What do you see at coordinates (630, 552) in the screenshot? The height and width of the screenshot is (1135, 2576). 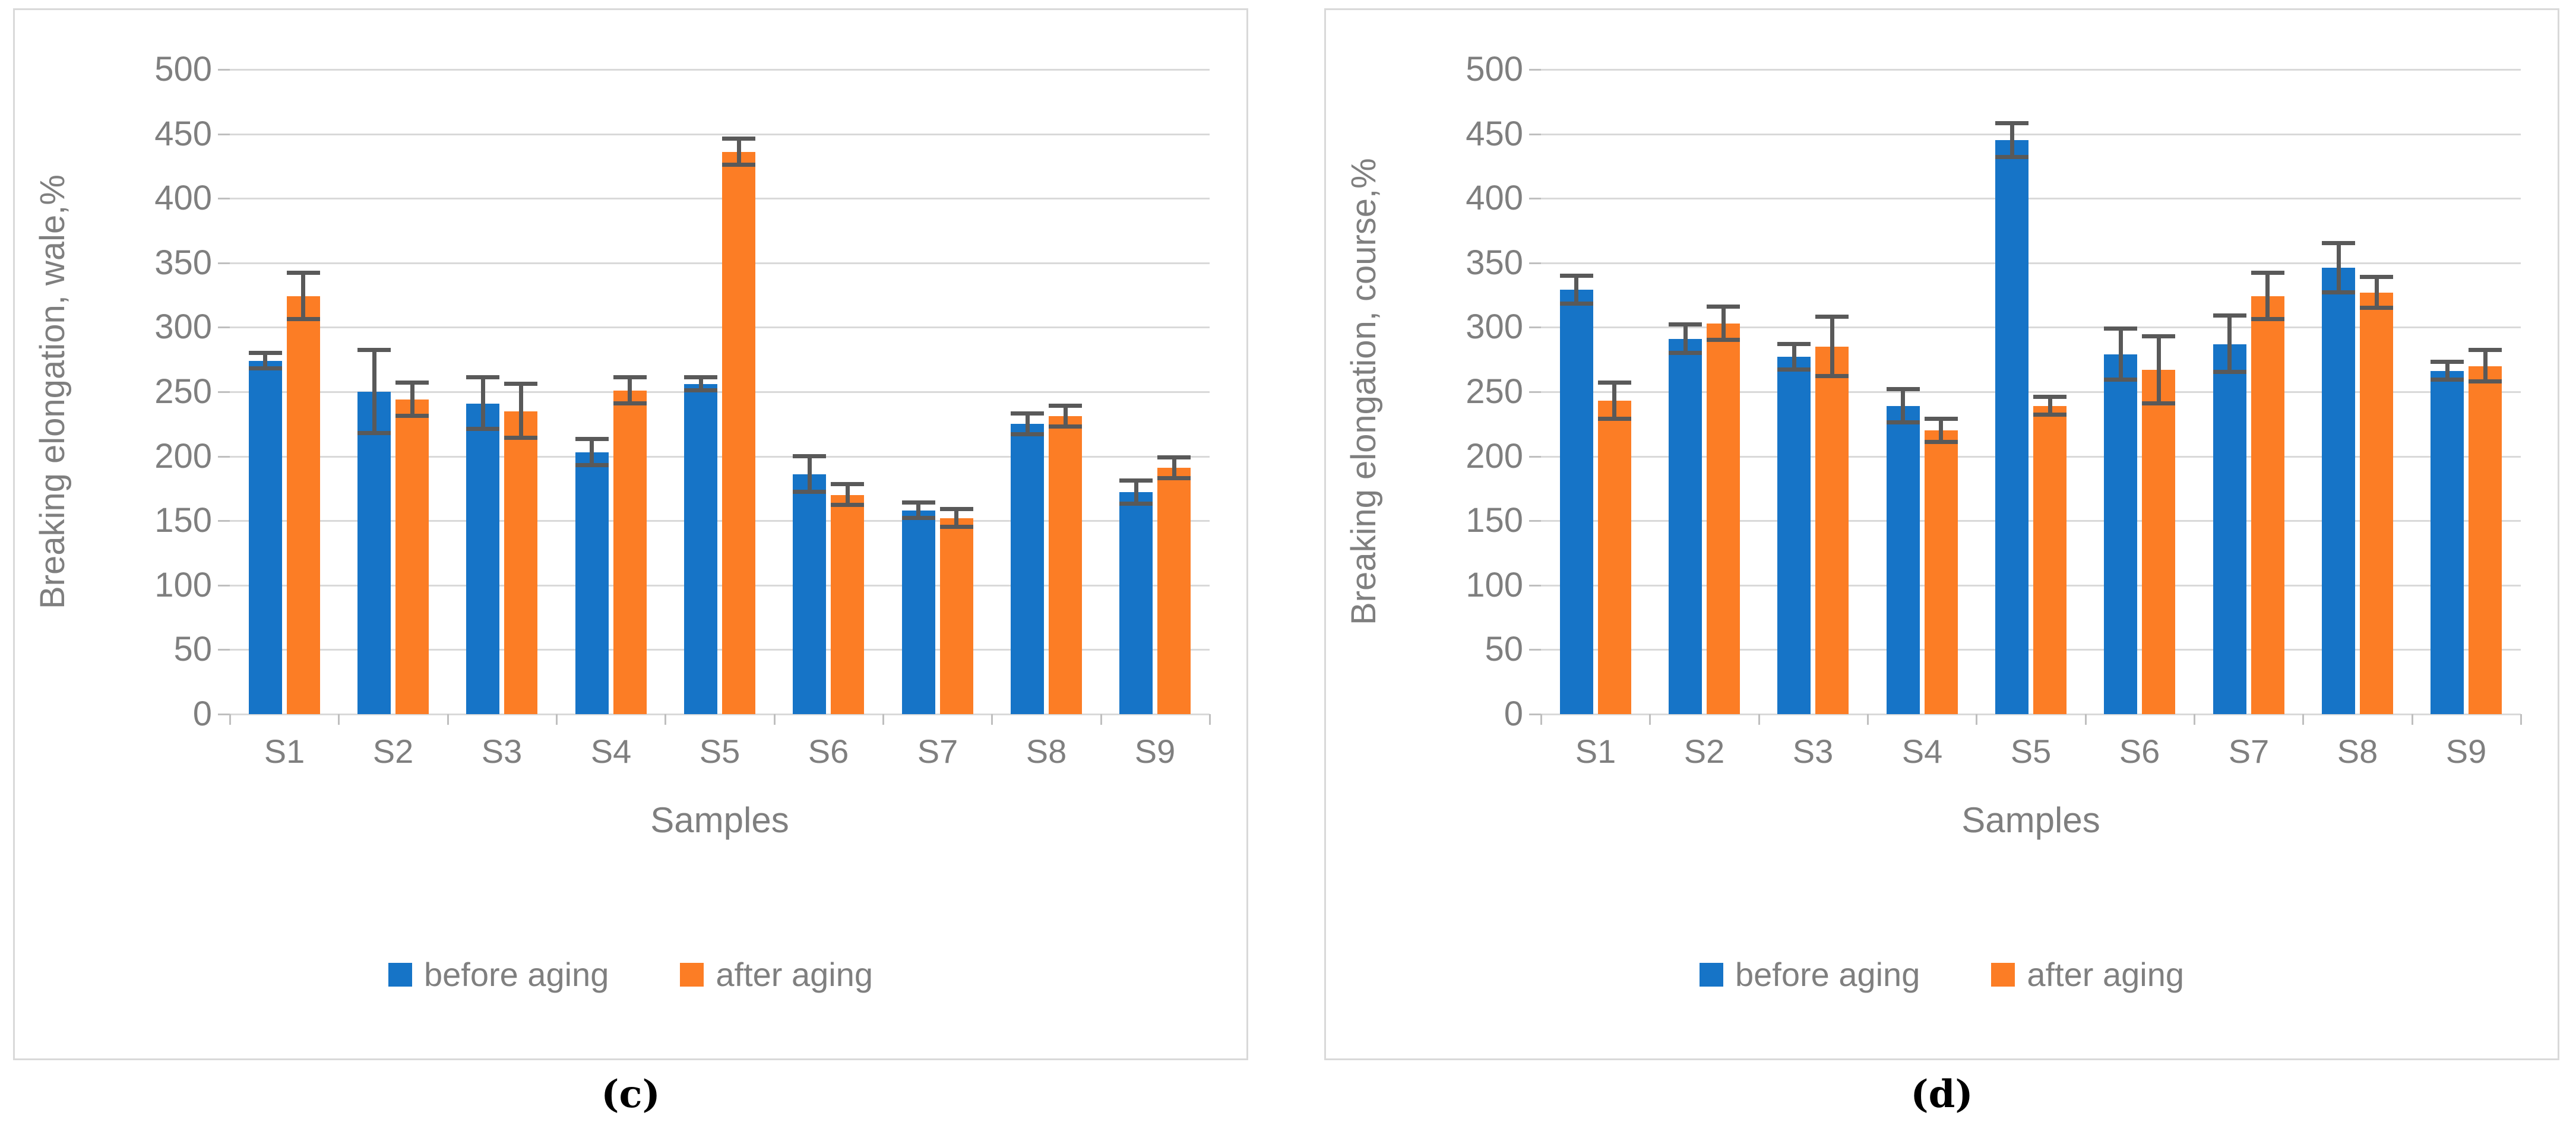 I see `bar-after-aging-S4` at bounding box center [630, 552].